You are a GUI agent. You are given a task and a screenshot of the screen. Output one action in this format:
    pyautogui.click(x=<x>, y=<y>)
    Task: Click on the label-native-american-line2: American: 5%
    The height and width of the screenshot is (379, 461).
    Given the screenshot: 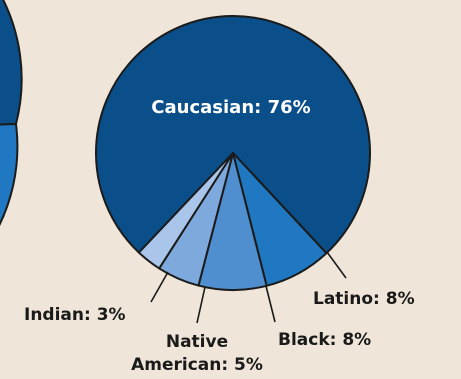 What is the action you would take?
    pyautogui.click(x=197, y=365)
    